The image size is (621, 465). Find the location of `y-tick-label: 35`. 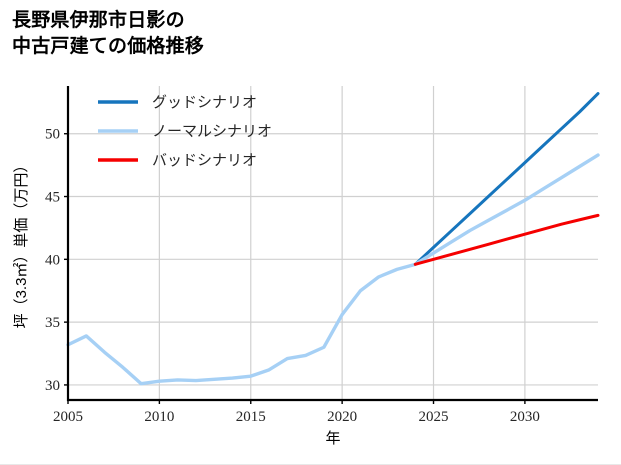

y-tick-label: 35 is located at coordinates (52, 323).